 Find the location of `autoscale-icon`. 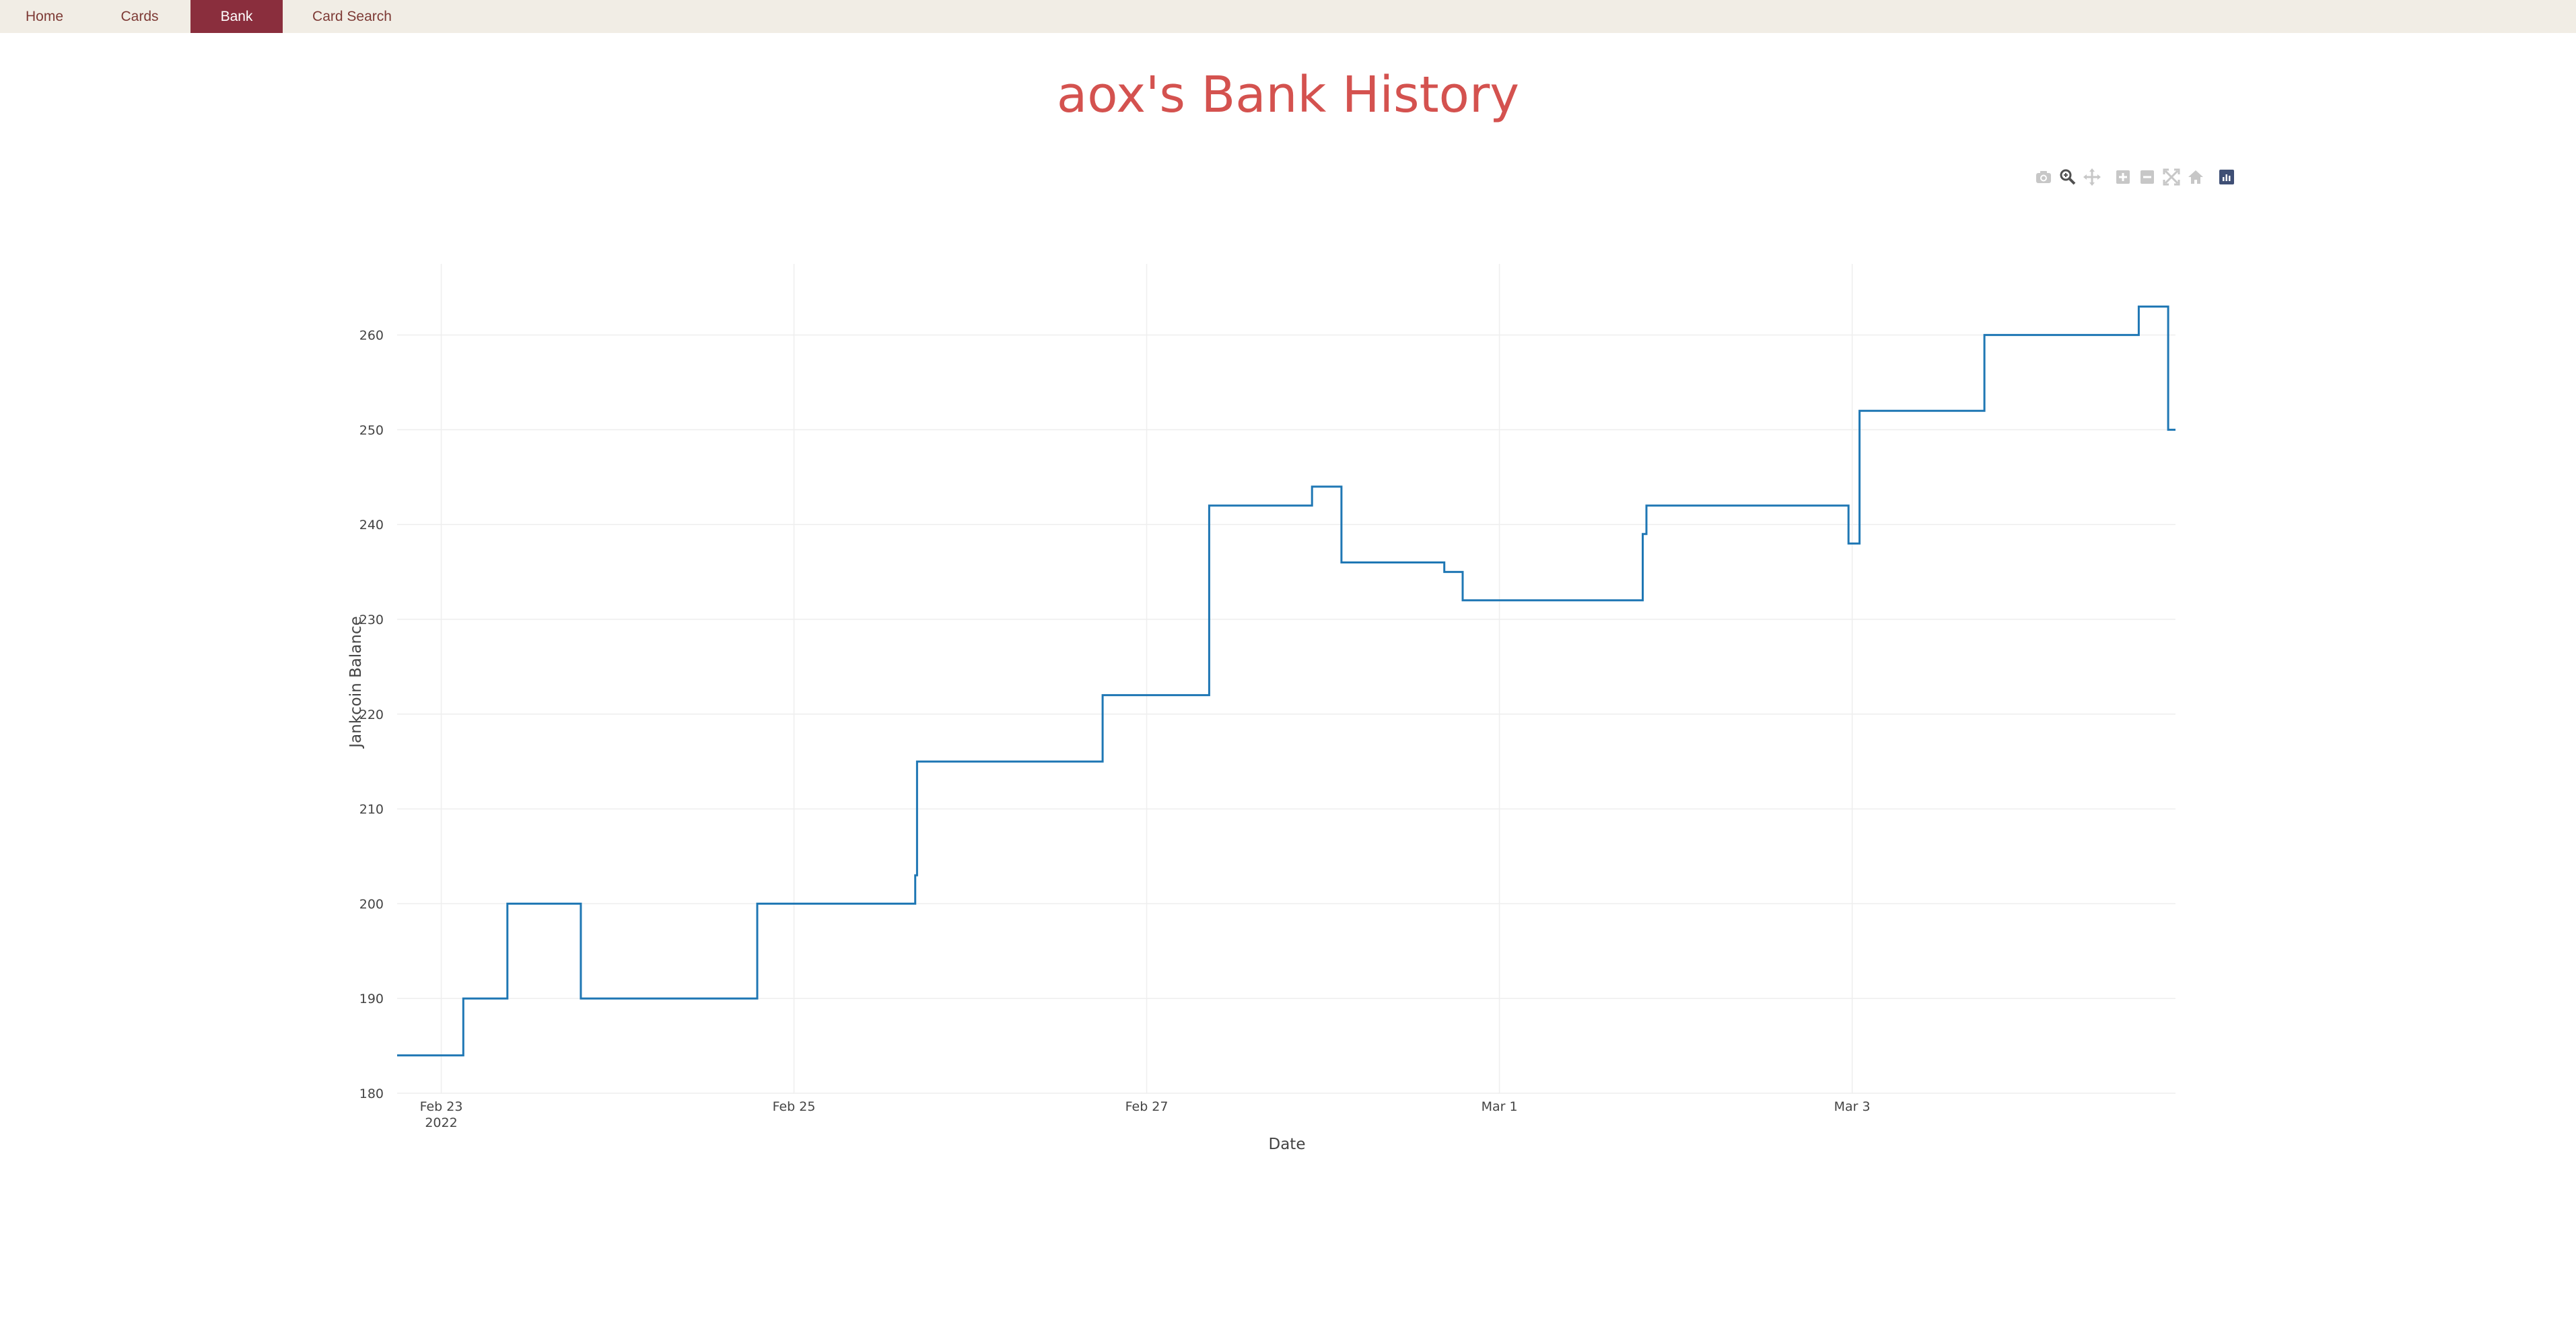

autoscale-icon is located at coordinates (2171, 177).